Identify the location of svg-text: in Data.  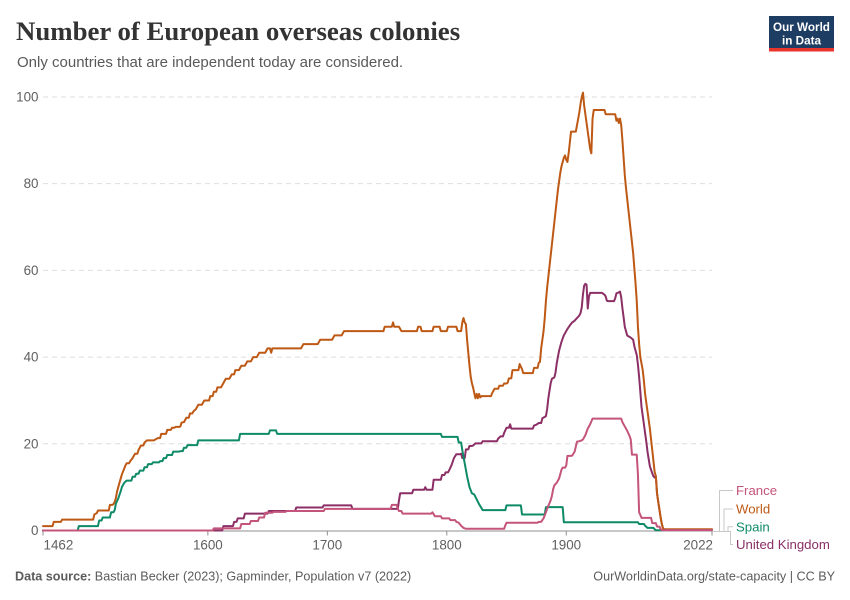
(801, 41).